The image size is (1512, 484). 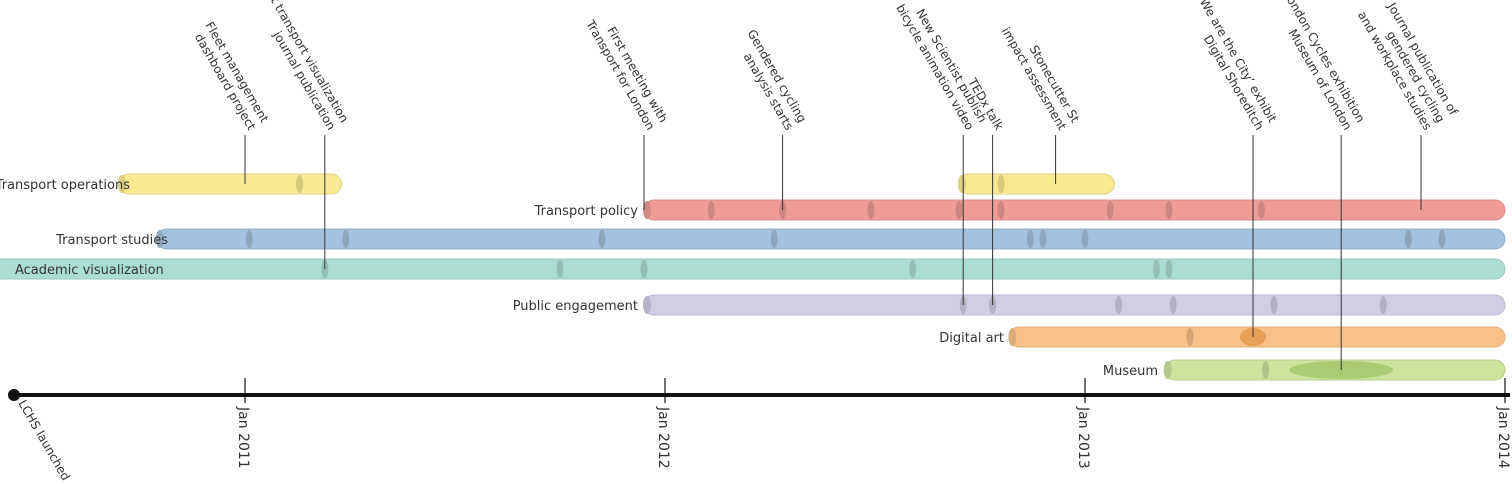 I want to click on public-engagement-bar, so click(x=1074, y=305).